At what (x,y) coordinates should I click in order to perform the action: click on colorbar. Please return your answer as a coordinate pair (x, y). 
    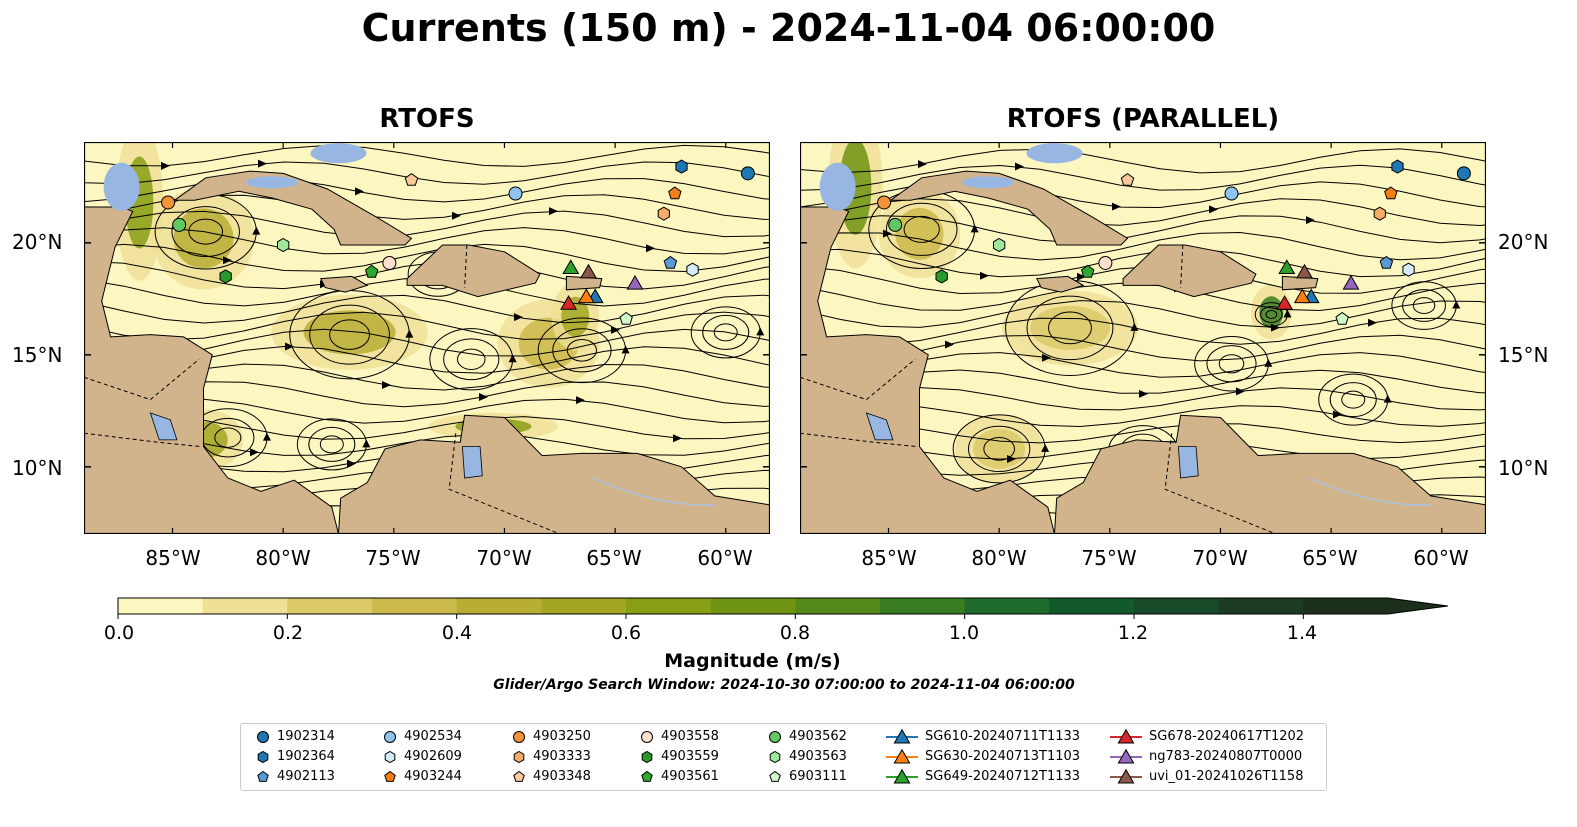
    Looking at the image, I should click on (783, 608).